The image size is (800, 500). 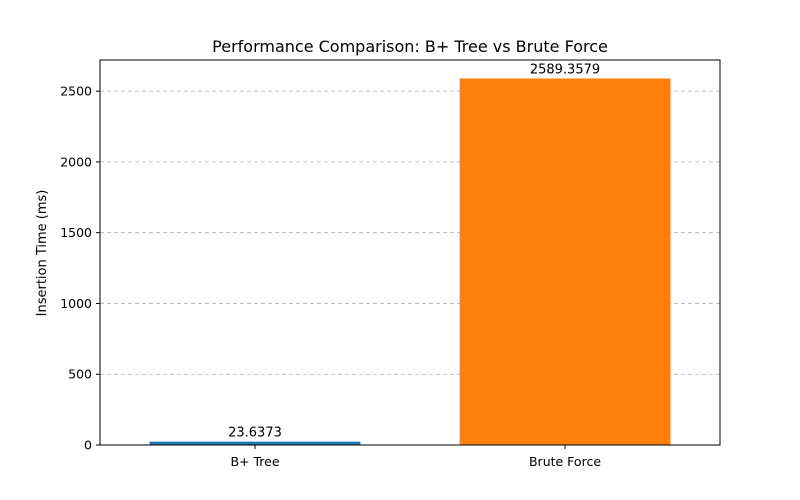 What do you see at coordinates (88, 445) in the screenshot?
I see `y-tick-label: 0` at bounding box center [88, 445].